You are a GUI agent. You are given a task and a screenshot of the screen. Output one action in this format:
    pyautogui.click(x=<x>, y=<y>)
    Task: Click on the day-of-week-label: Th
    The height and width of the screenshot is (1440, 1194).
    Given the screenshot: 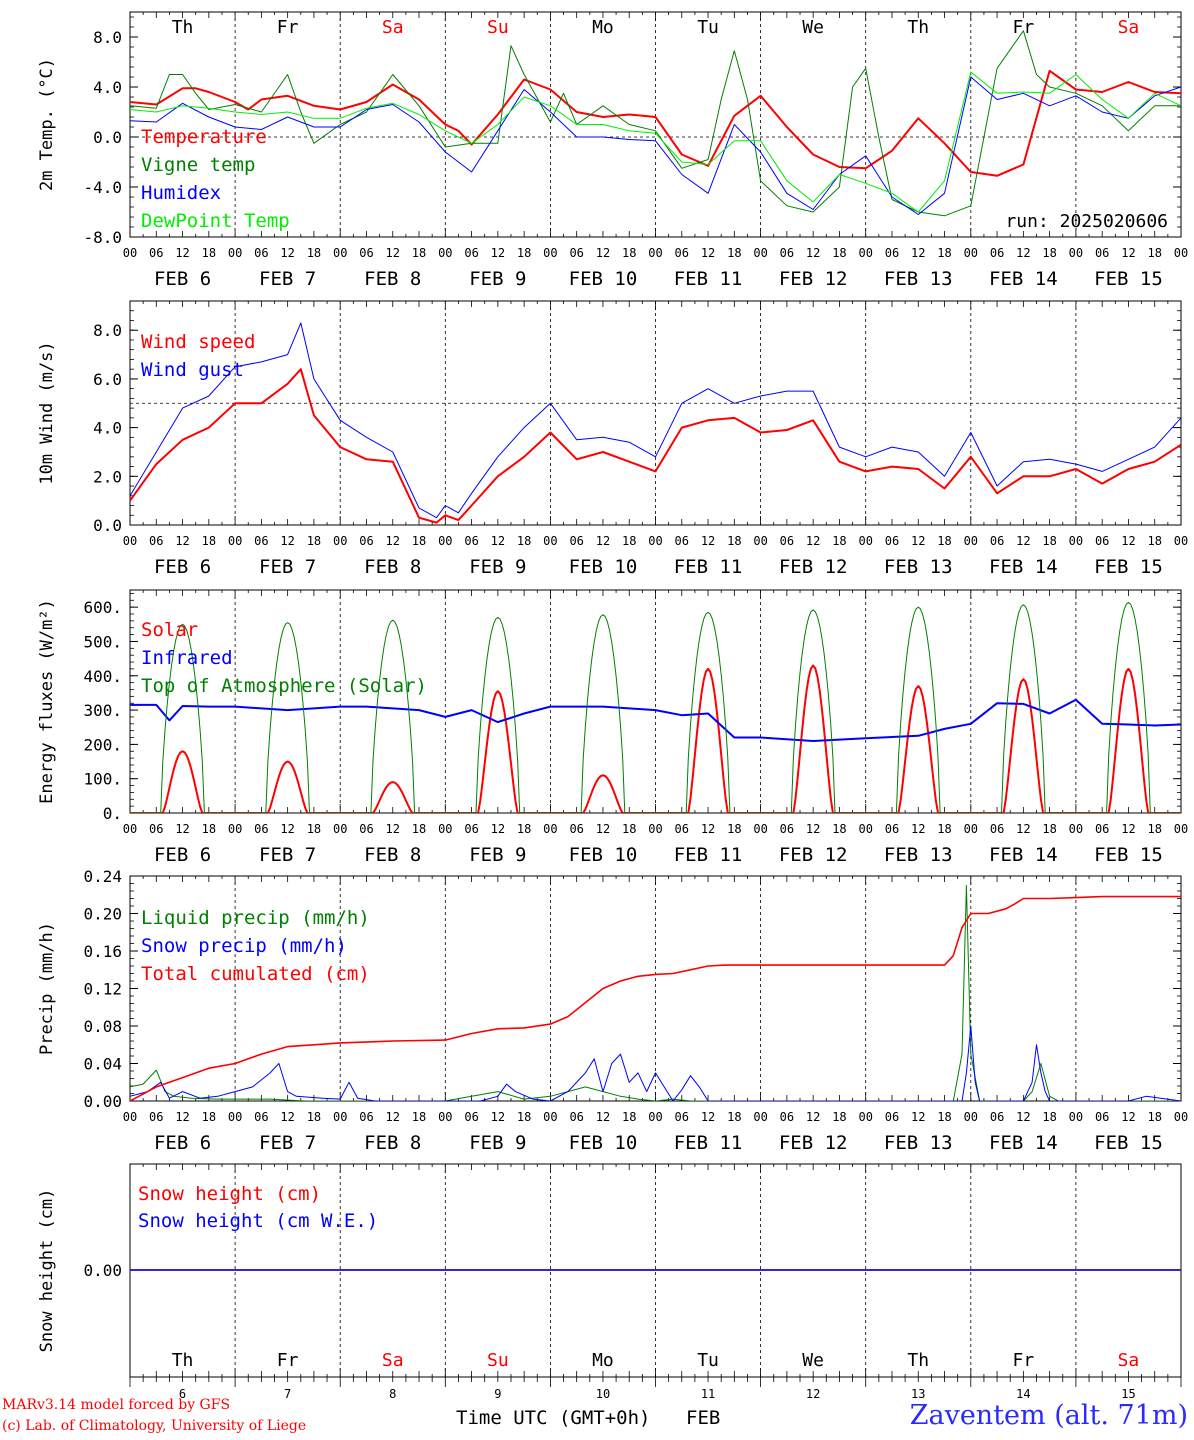 What is the action you would take?
    pyautogui.click(x=183, y=1360)
    